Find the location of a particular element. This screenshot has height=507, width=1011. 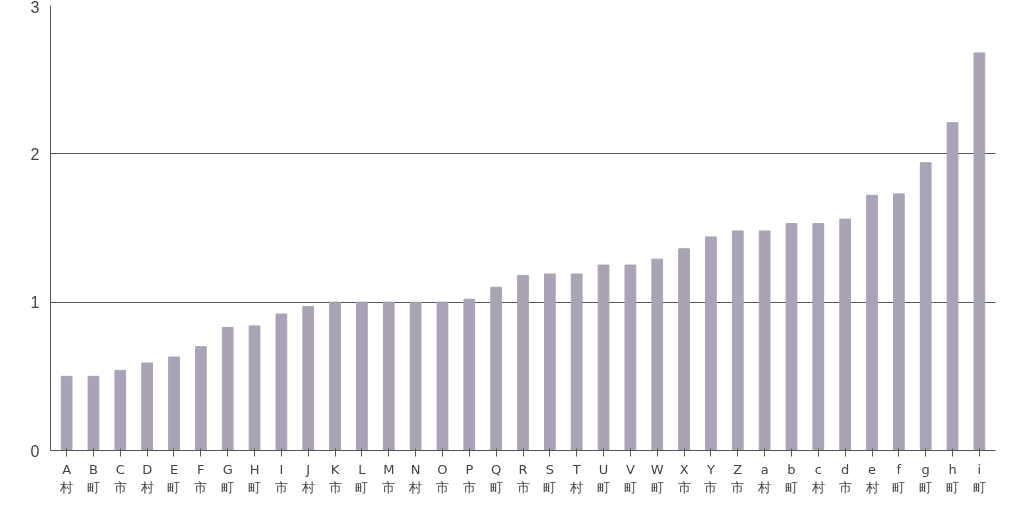

x-tick-label: F 市 is located at coordinates (201, 478).